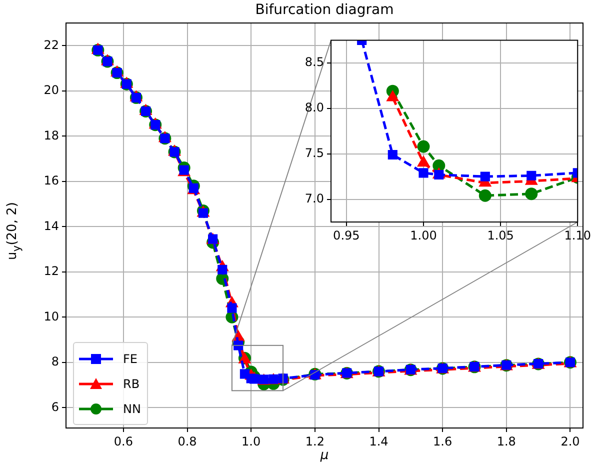  I want to click on y-tick-label: 8.0, so click(314, 107).